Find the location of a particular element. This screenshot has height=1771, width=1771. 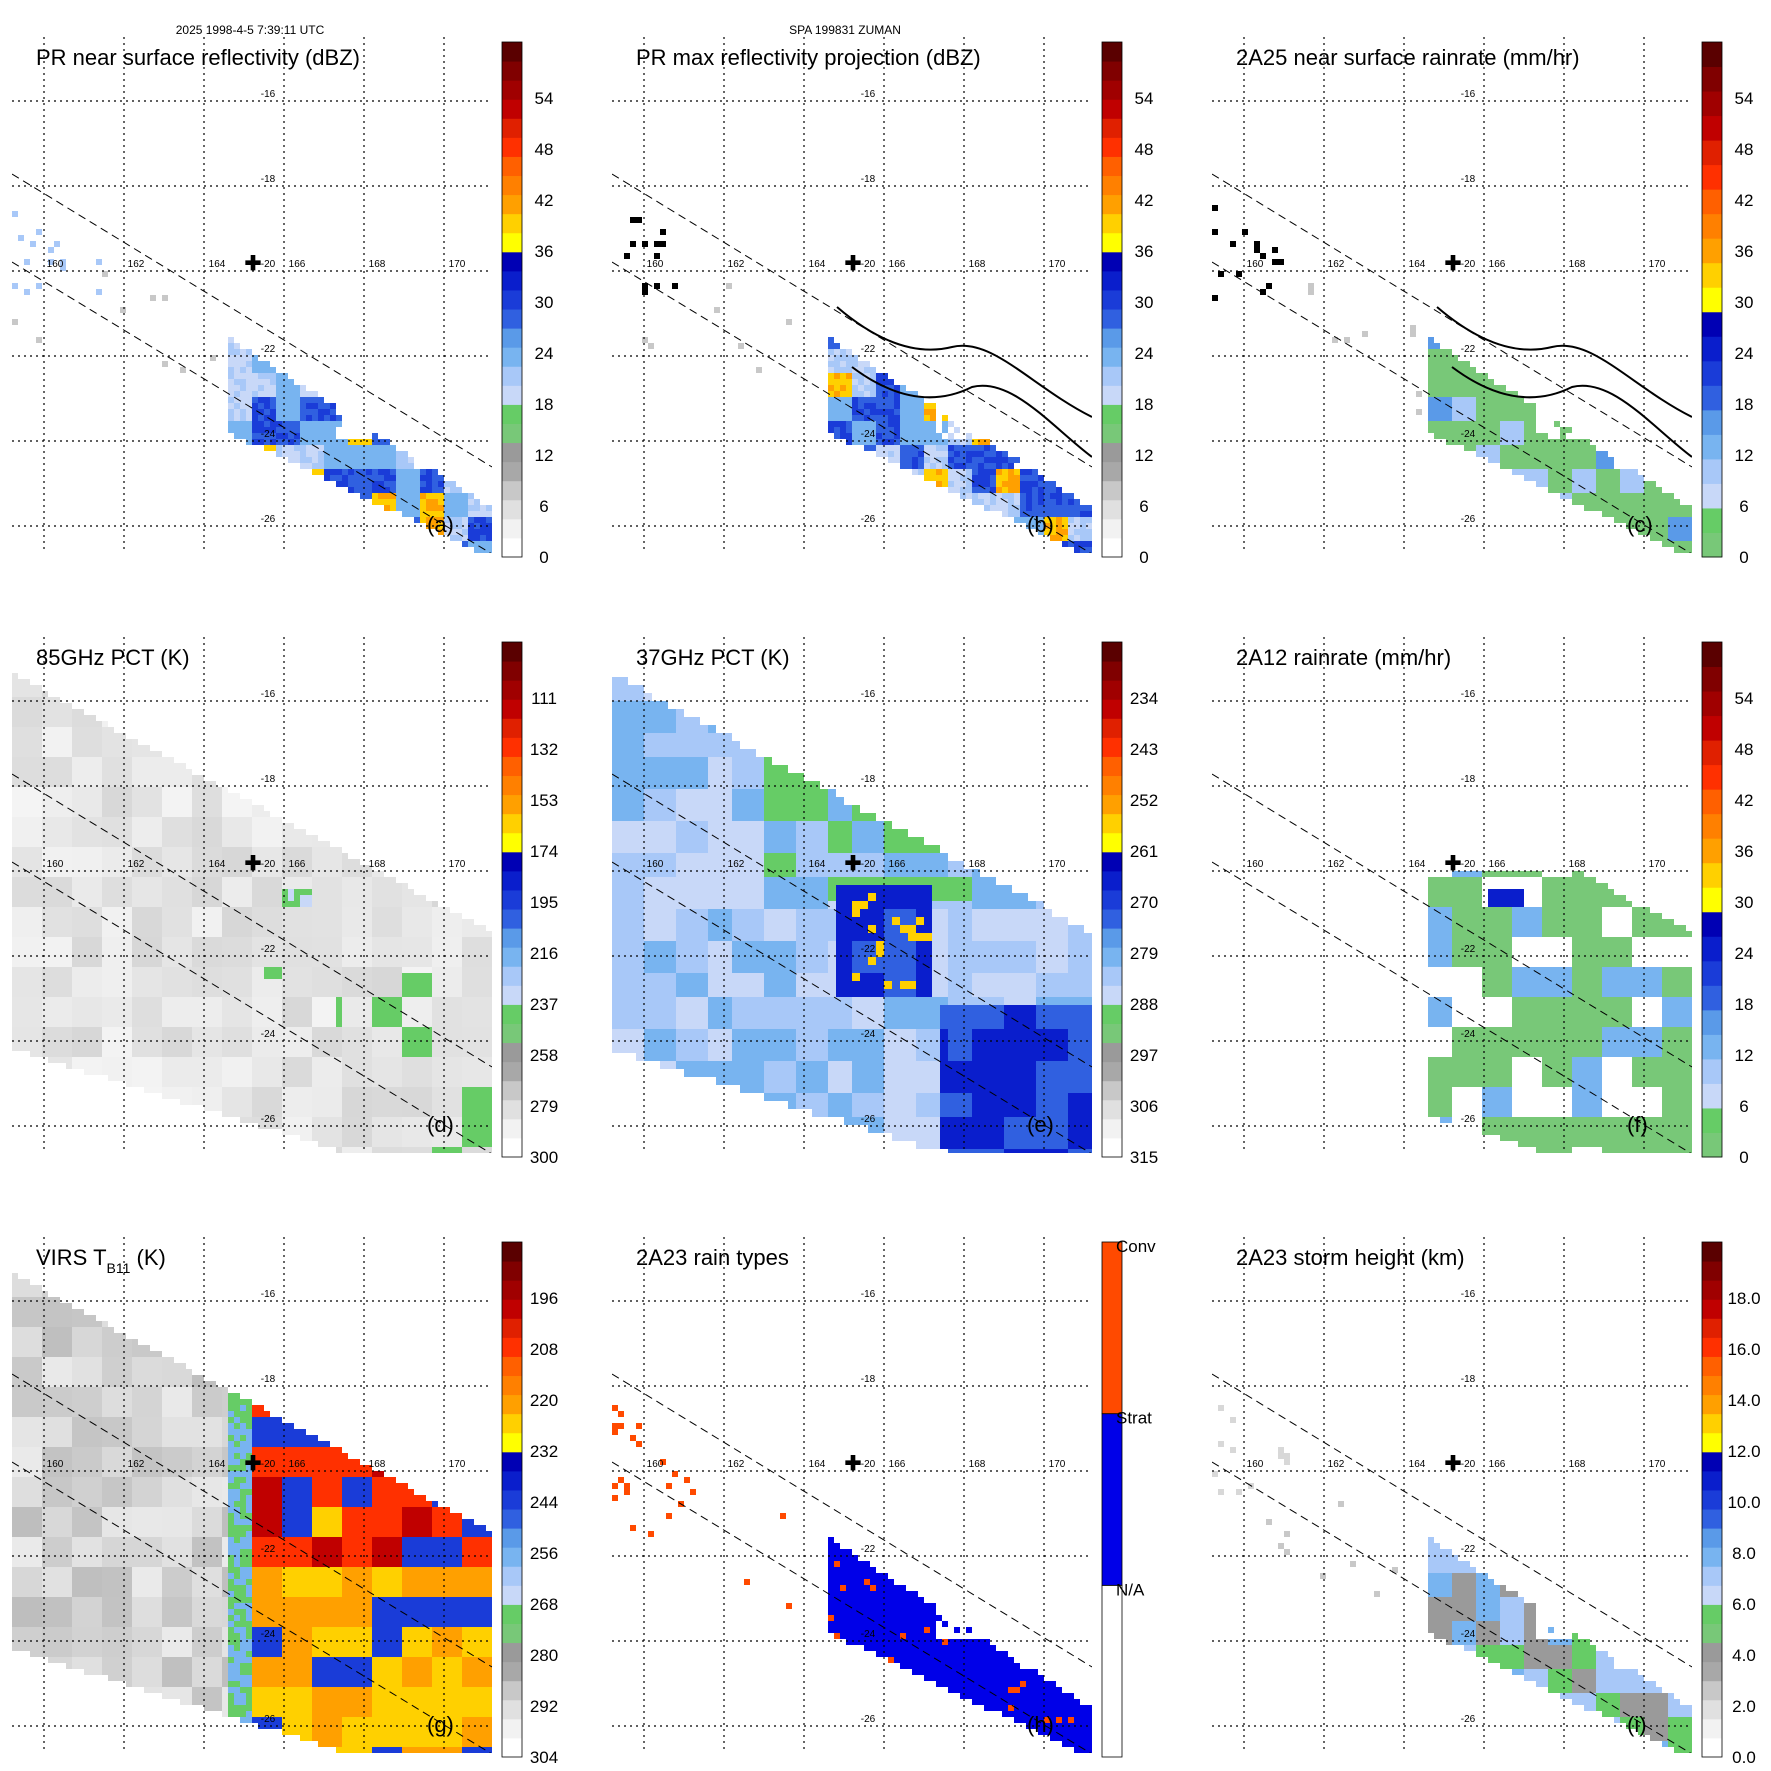

panel-title: PR near surface reflectivity (dBZ) is located at coordinates (198, 57).